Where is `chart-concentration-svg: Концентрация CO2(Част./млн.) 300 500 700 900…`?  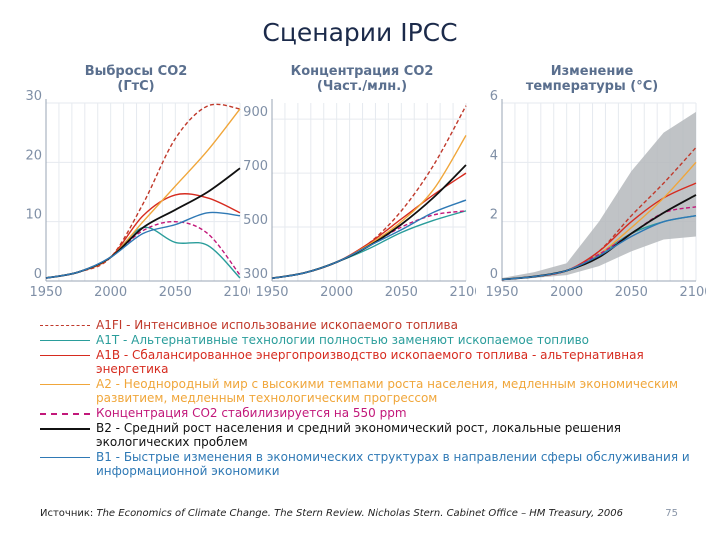
chart-concentration-svg: Концентрация CO2(Част./млн.) 300 500 700 900… is located at coordinates (360, 182).